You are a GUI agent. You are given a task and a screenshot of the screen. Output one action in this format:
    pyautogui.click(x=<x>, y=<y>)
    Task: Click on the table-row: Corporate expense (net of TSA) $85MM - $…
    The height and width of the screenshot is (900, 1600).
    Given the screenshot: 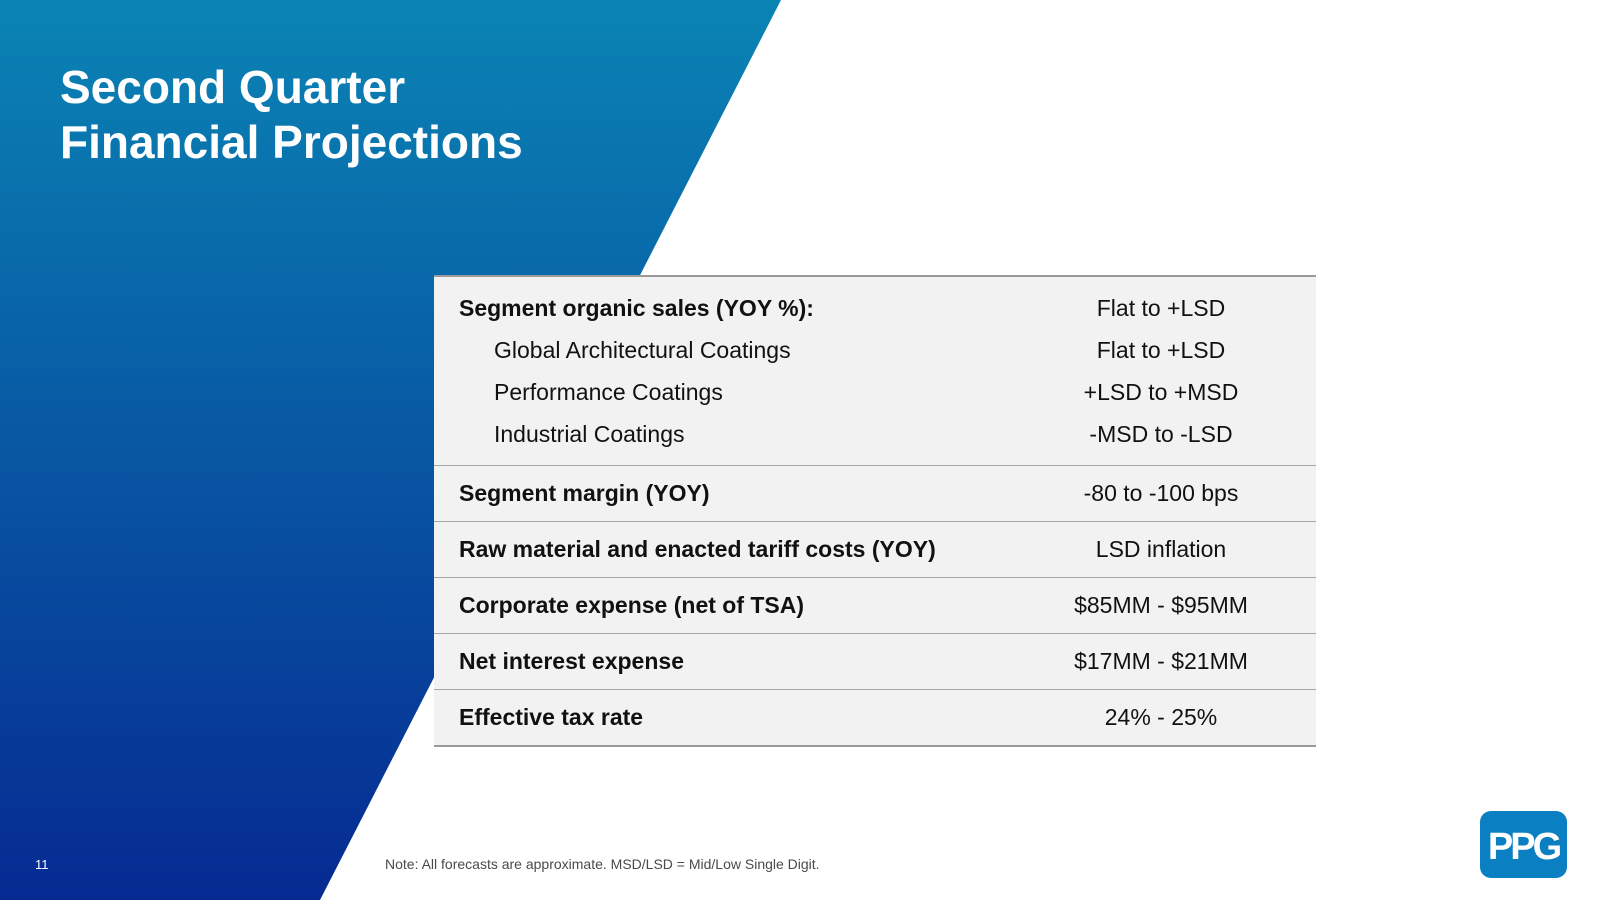 What is the action you would take?
    pyautogui.click(x=875, y=605)
    